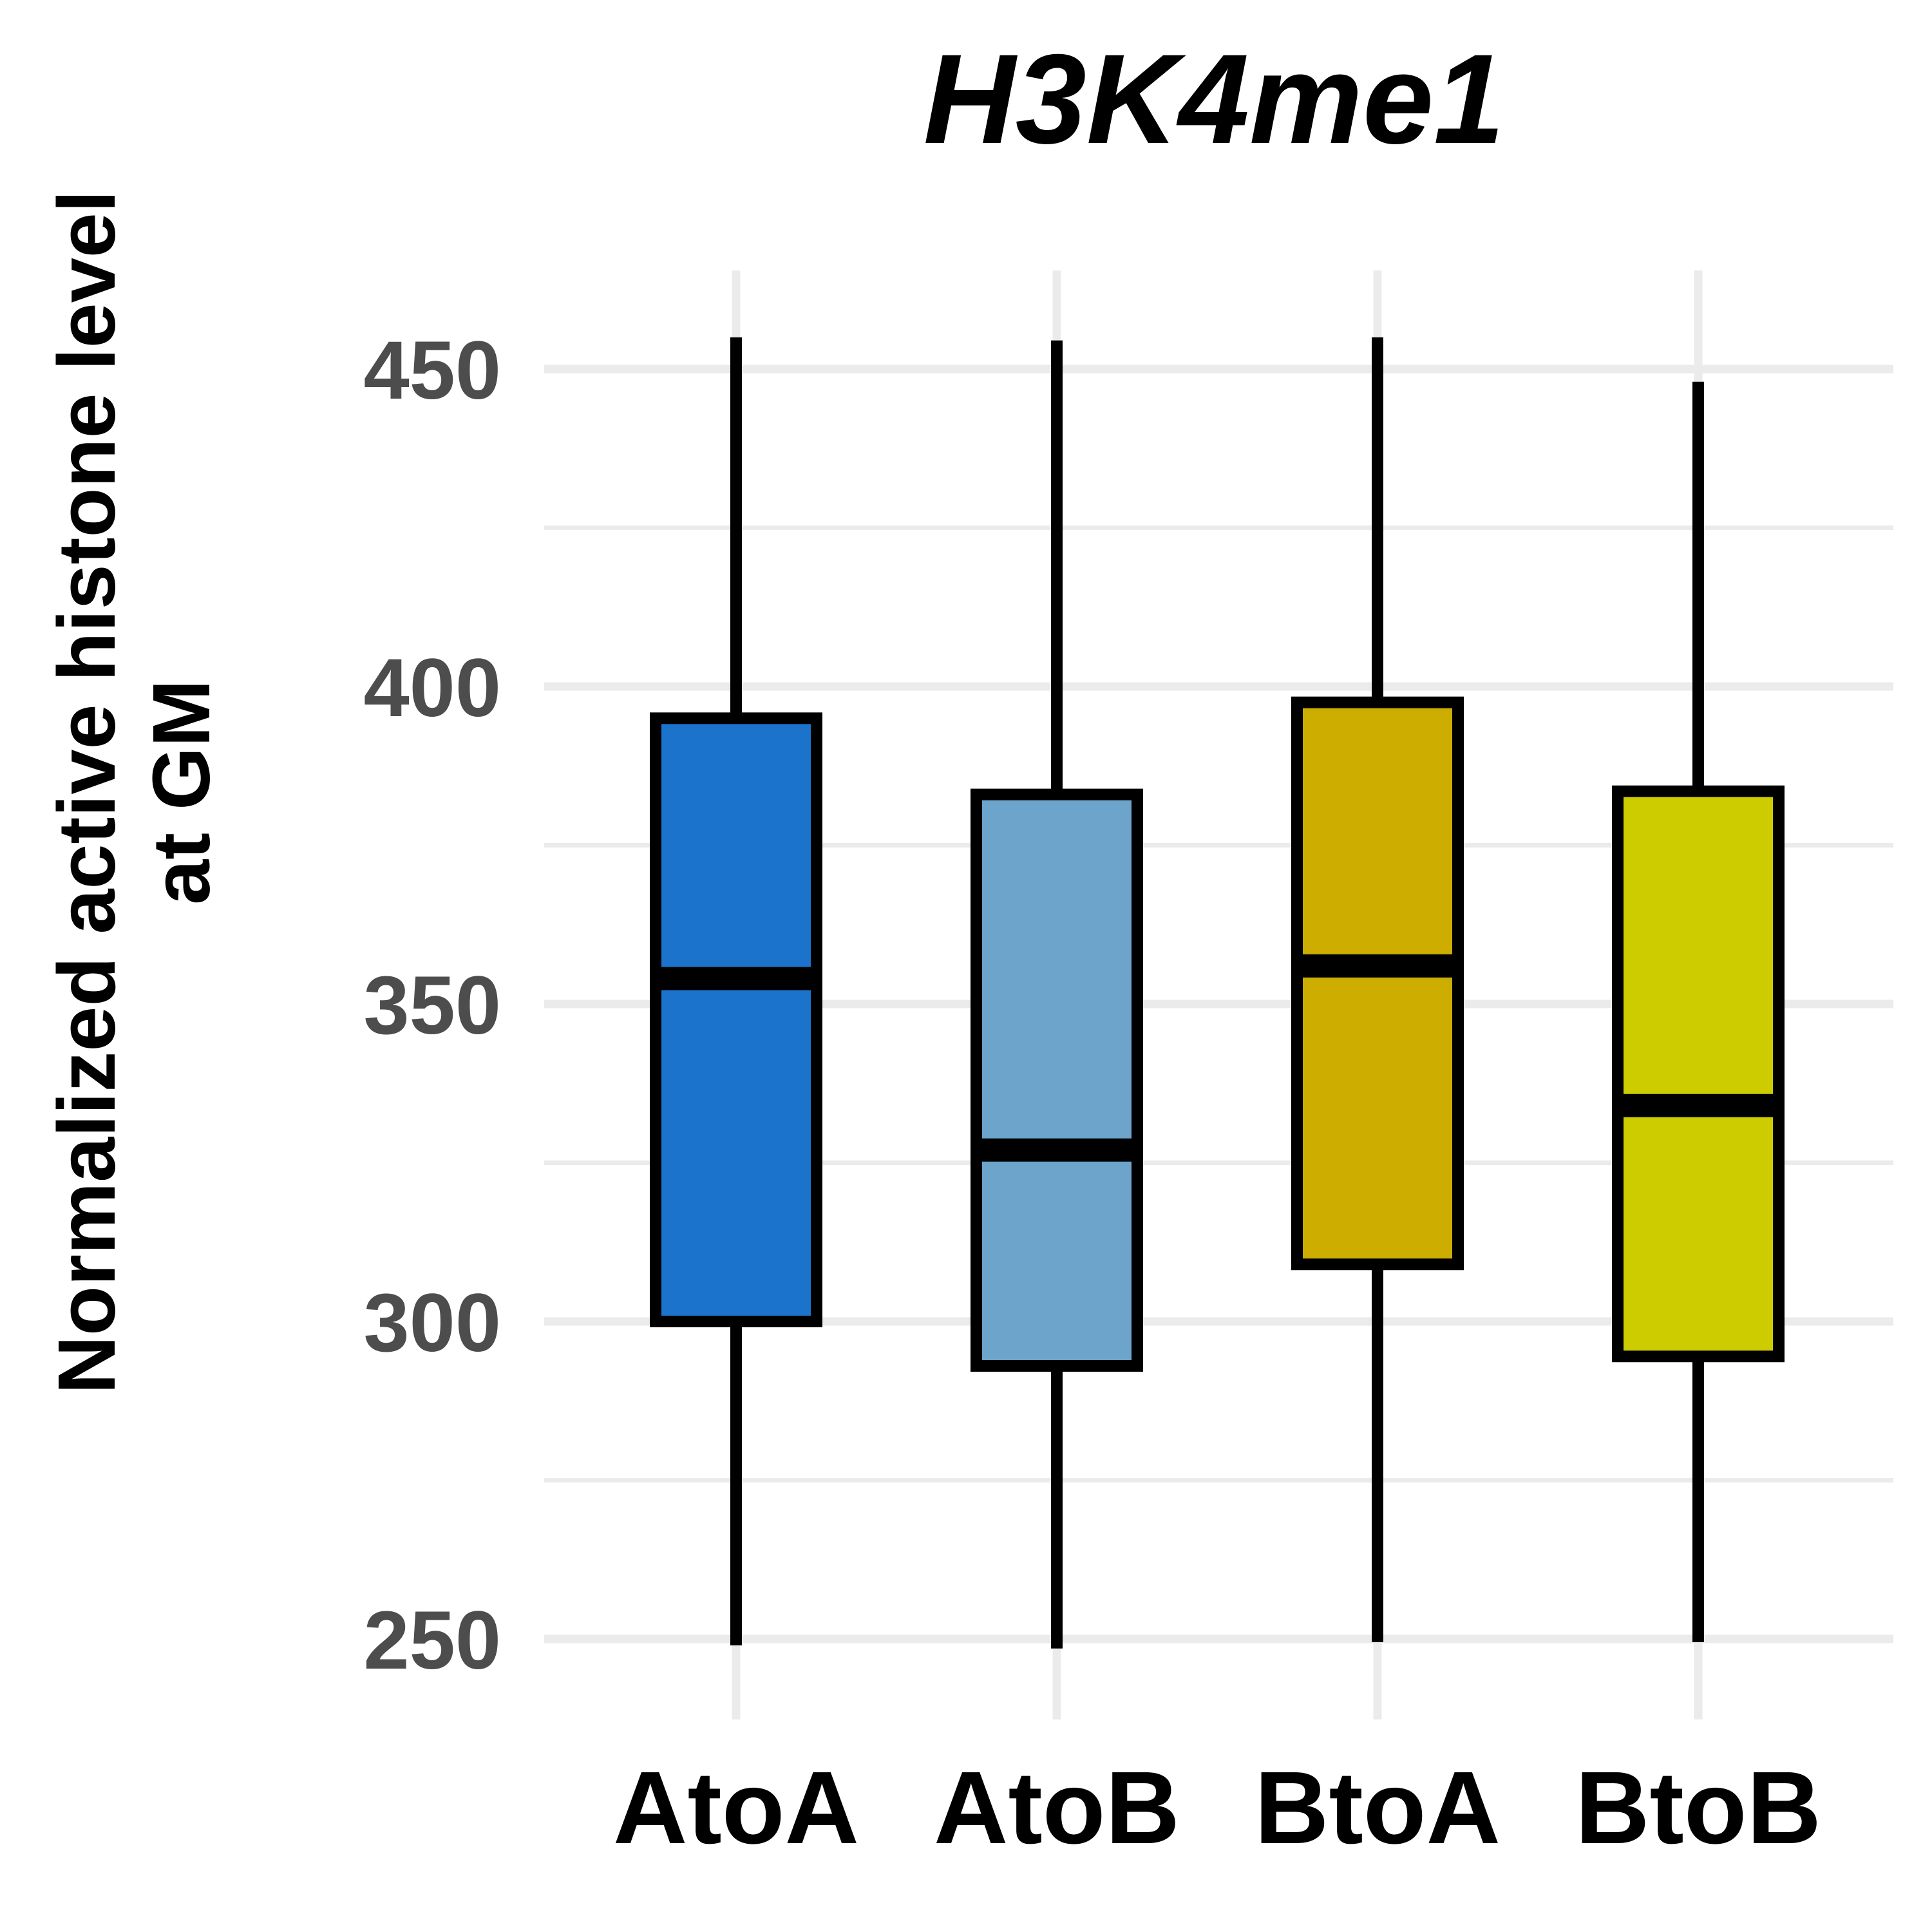 Image resolution: width=1932 pixels, height=1932 pixels. Describe the element at coordinates (87, 792) in the screenshot. I see `y-axis-label-line-1: Normalized active histone level` at that location.